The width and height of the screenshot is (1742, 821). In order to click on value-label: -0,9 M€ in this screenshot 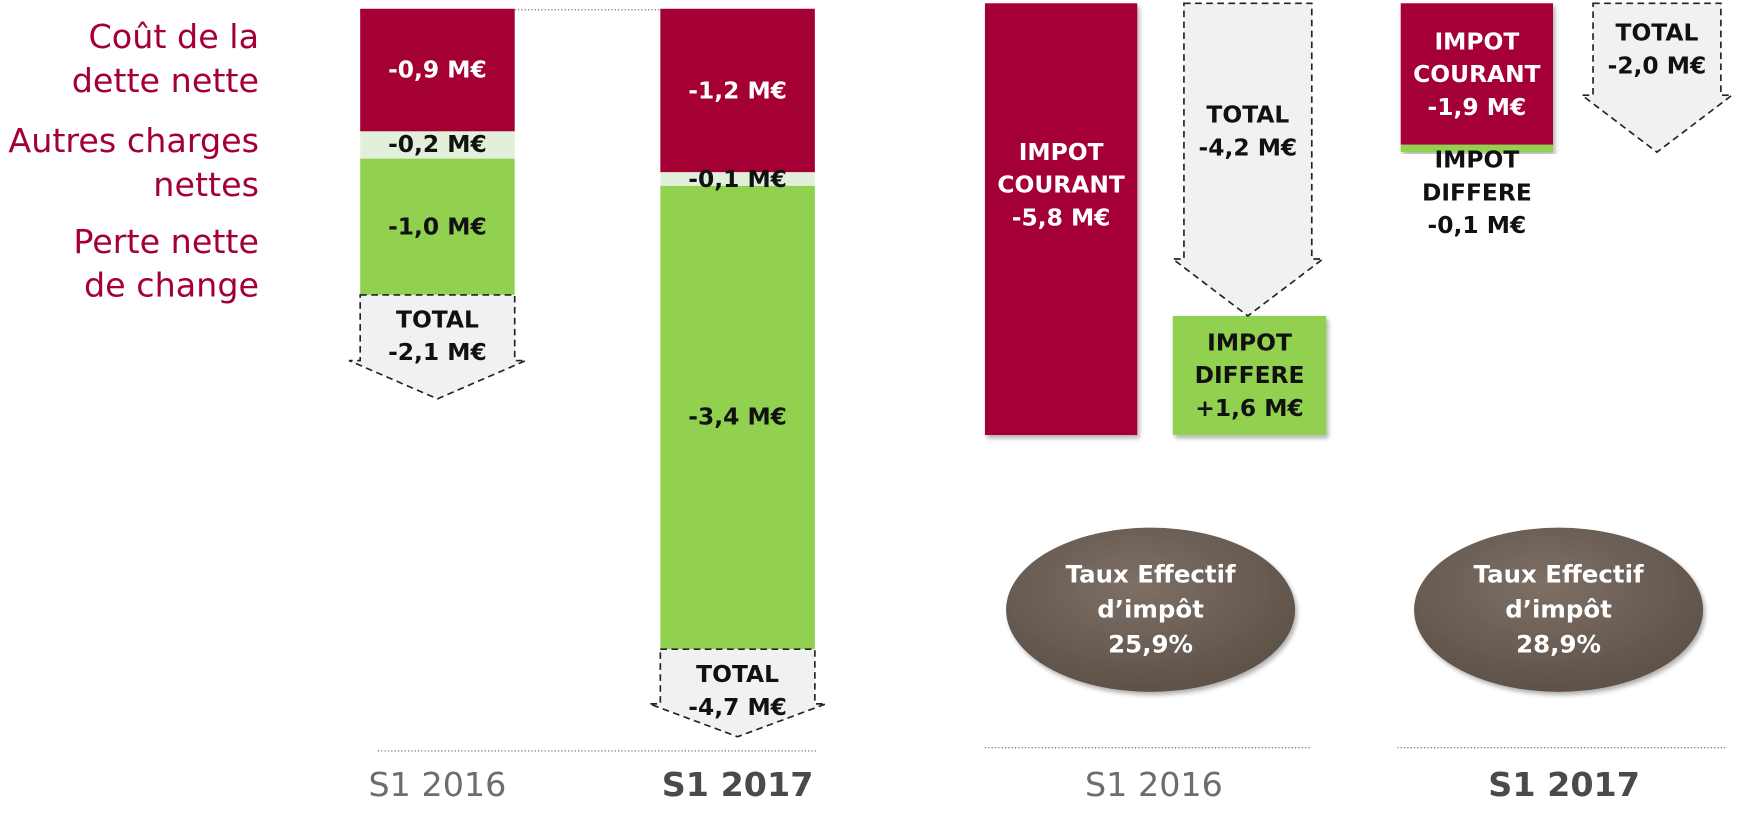, I will do `click(437, 70)`.